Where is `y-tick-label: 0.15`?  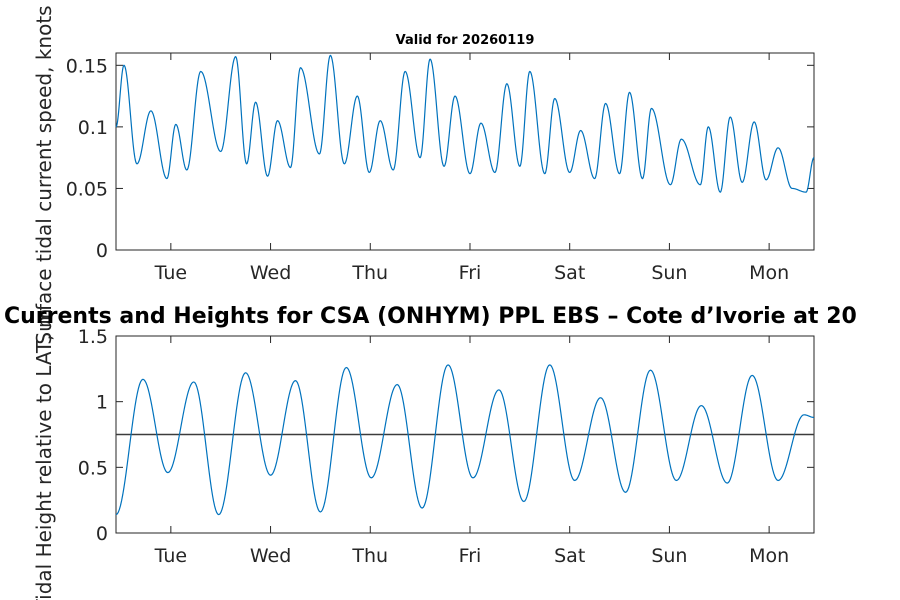 y-tick-label: 0.15 is located at coordinates (87, 66).